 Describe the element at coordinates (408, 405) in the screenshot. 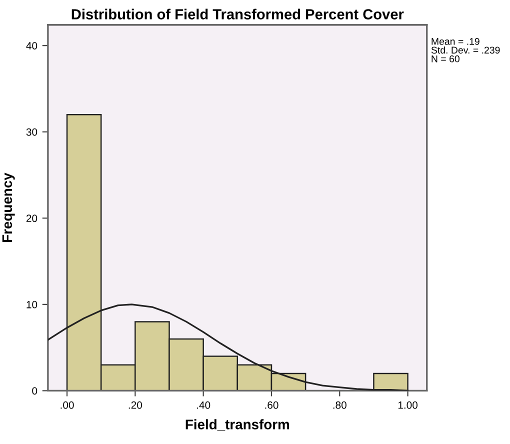

I see `x-tick-label: 1.00` at that location.